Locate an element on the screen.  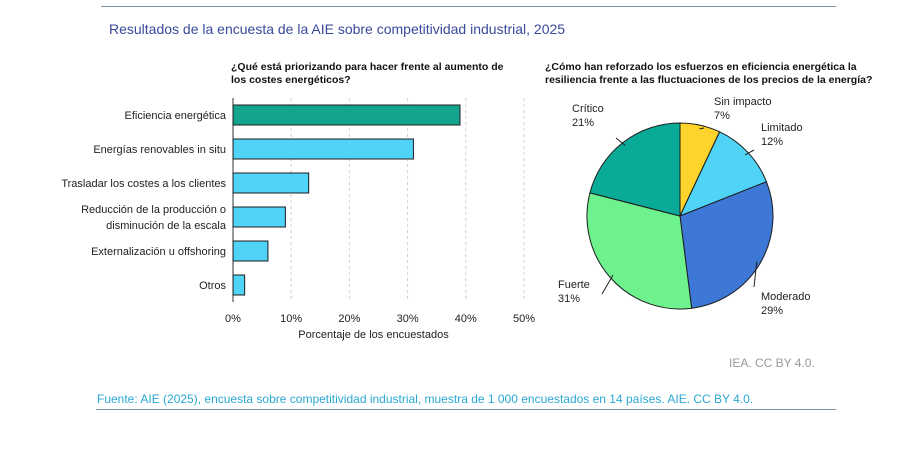
x-axis-label: Porcentaje de los encuestados is located at coordinates (373, 335).